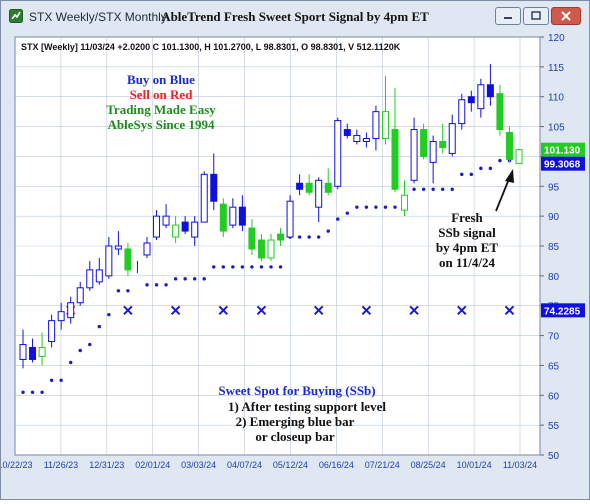 The image size is (590, 504). I want to click on annotation-fresh-line2: SSb signal, so click(467, 232).